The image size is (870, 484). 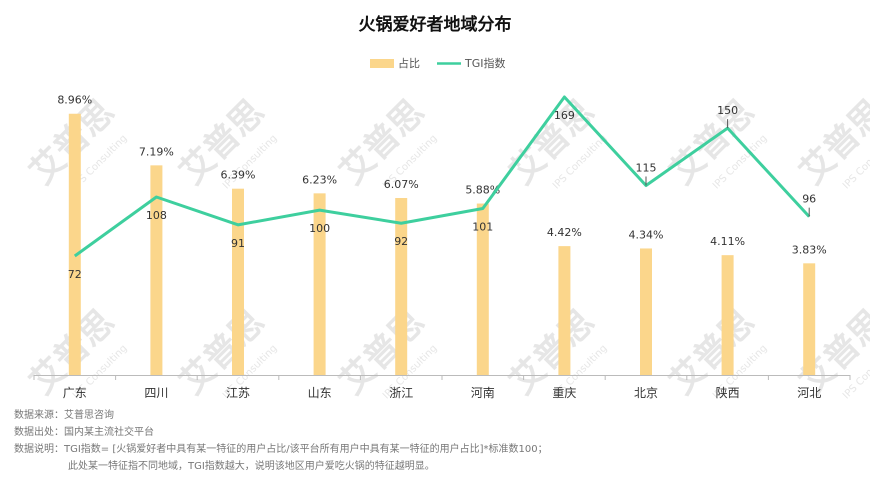 What do you see at coordinates (320, 393) in the screenshot?
I see `category-label: 山东` at bounding box center [320, 393].